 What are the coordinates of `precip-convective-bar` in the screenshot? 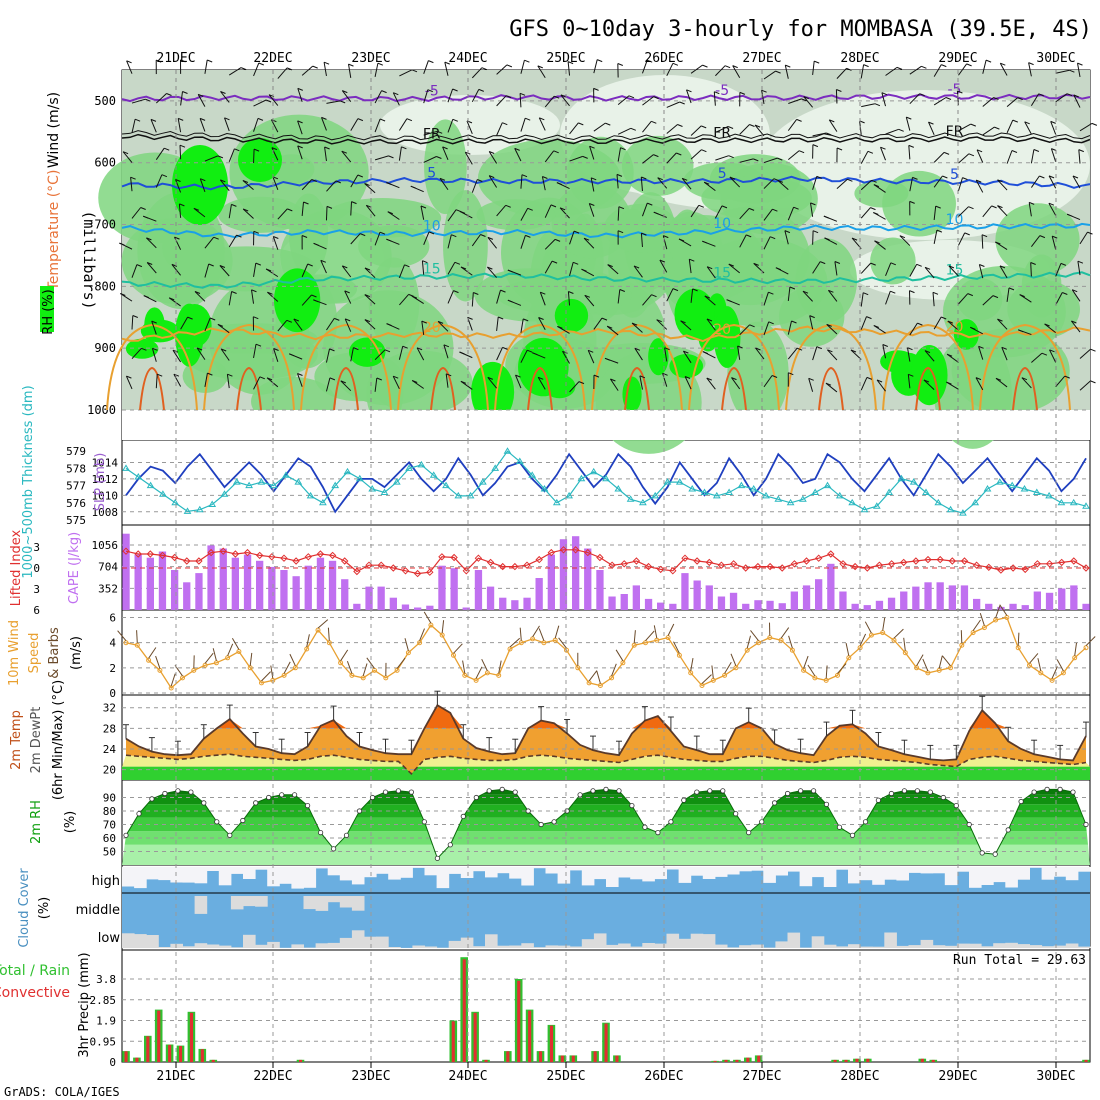 It's located at (137, 1059).